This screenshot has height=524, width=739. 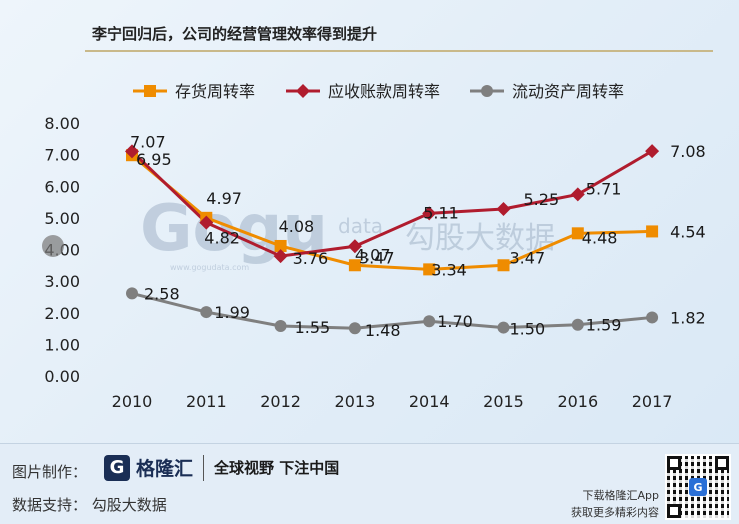 I want to click on data-label: 4.48, so click(x=600, y=237).